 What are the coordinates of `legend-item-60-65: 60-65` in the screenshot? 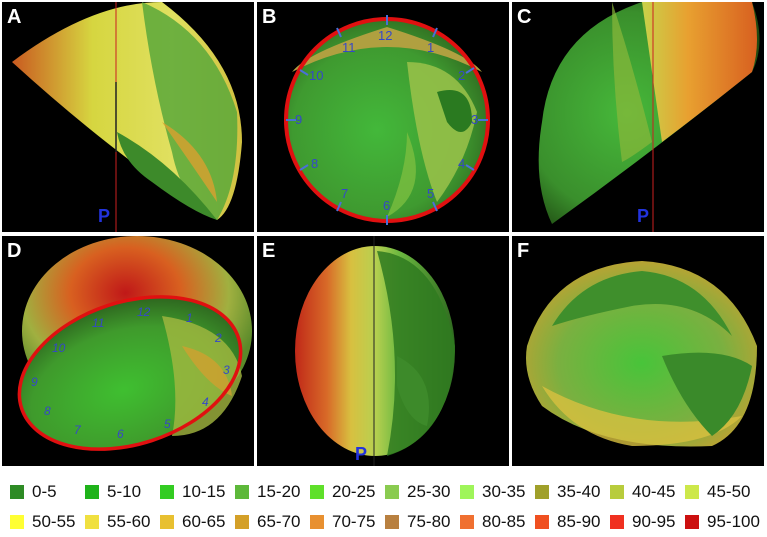 It's located at (192, 522).